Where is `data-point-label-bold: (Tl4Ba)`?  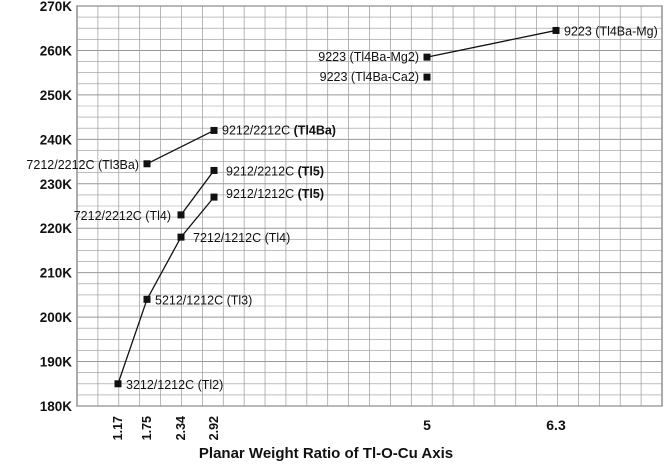
data-point-label-bold: (Tl4Ba) is located at coordinates (315, 130).